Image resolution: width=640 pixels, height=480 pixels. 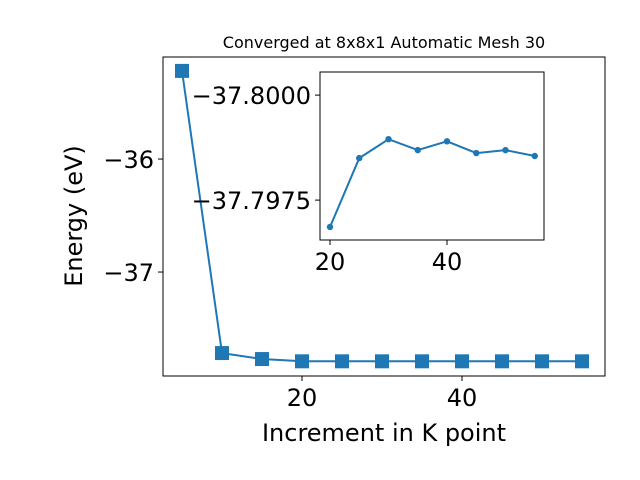 What do you see at coordinates (251, 201) in the screenshot?
I see `y-tick-label: −37.7975` at bounding box center [251, 201].